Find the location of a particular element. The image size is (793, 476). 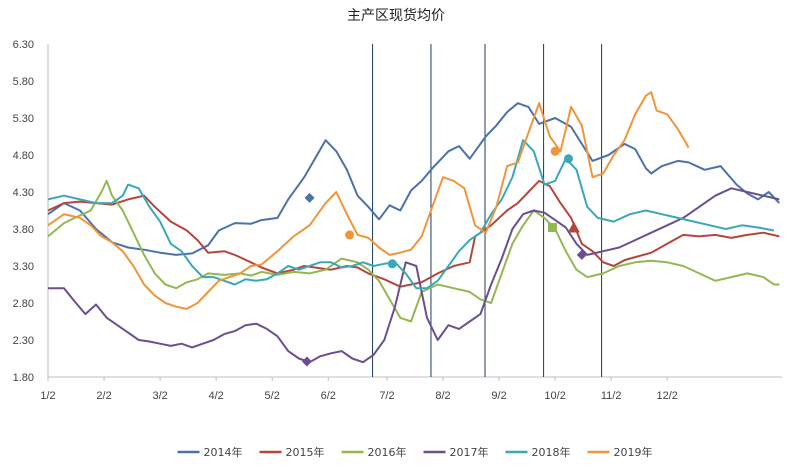

x-tick-label: 7/2 is located at coordinates (386, 396).